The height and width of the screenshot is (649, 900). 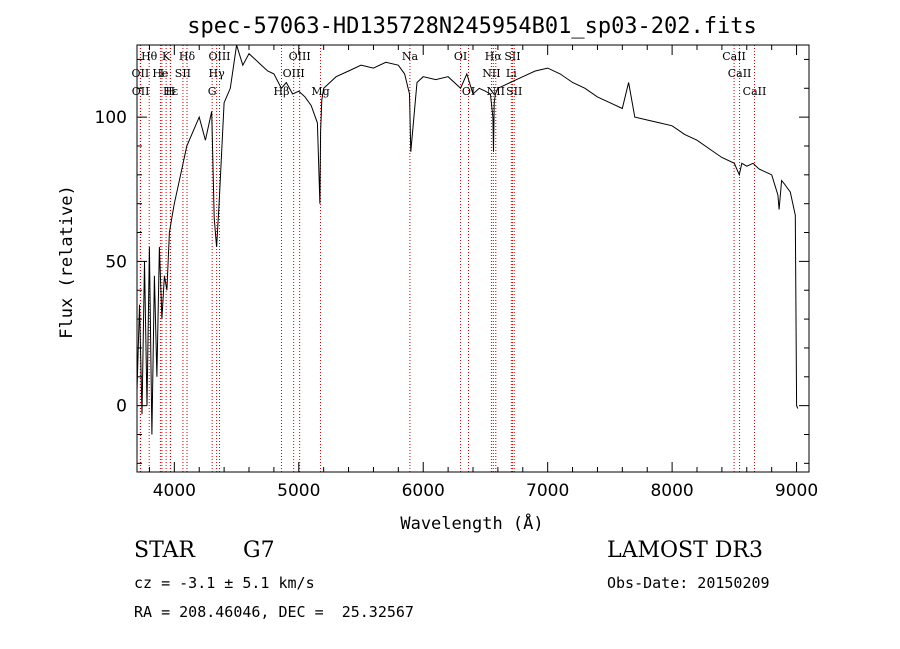 What do you see at coordinates (298, 491) in the screenshot?
I see `x-tick-label: 5000` at bounding box center [298, 491].